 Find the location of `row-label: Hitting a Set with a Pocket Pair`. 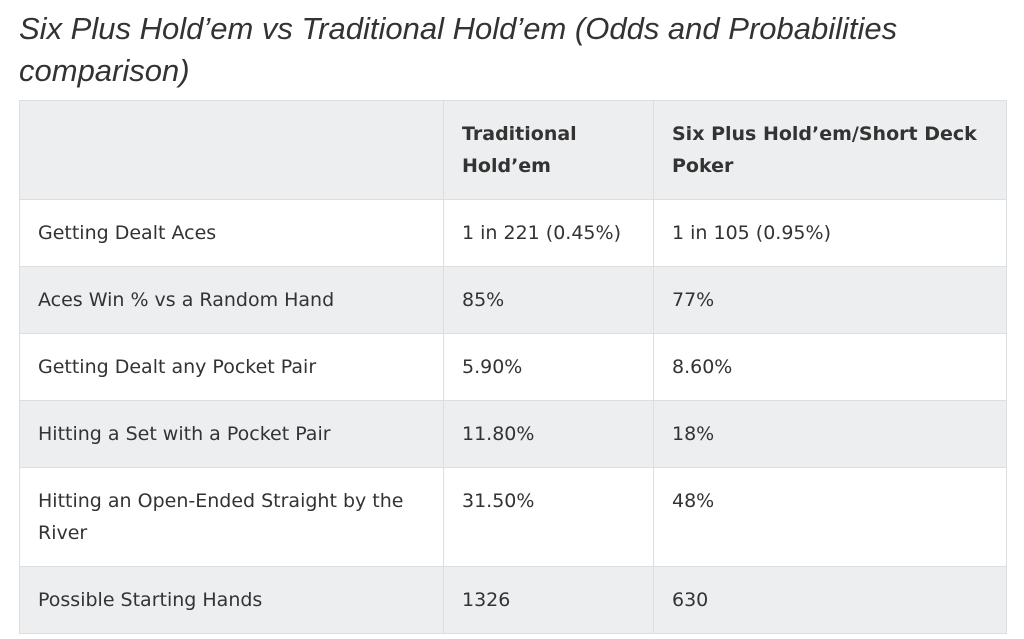

row-label: Hitting a Set with a Pocket Pair is located at coordinates (231, 434).